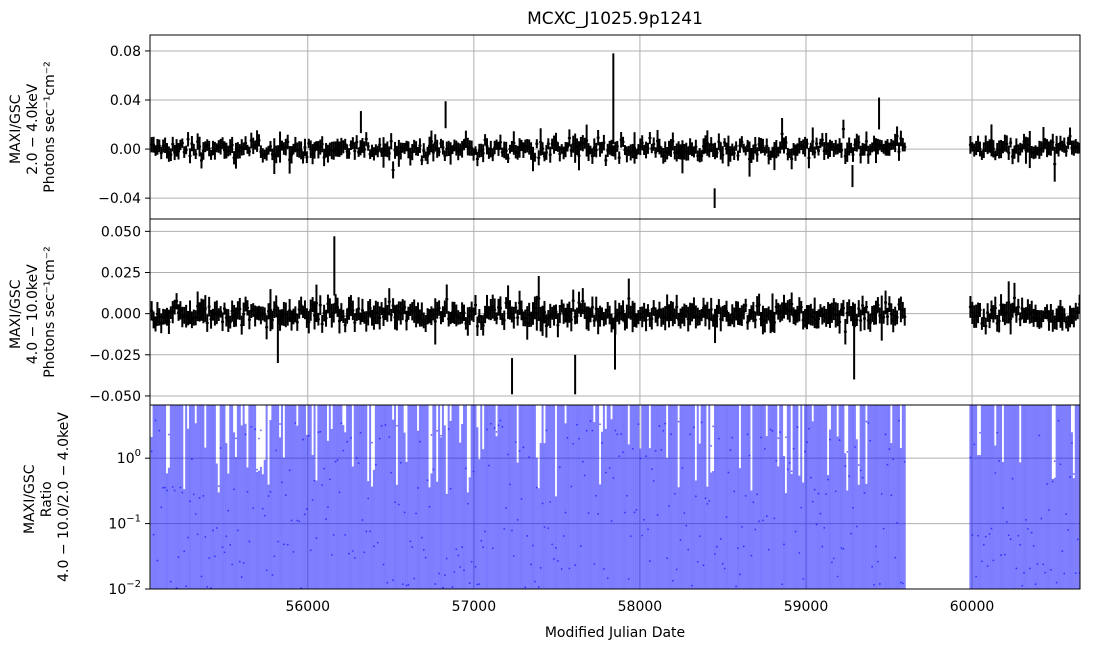 This screenshot has height=654, width=1096. I want to click on chart-title: MCXC_J1025.9p1241, so click(615, 19).